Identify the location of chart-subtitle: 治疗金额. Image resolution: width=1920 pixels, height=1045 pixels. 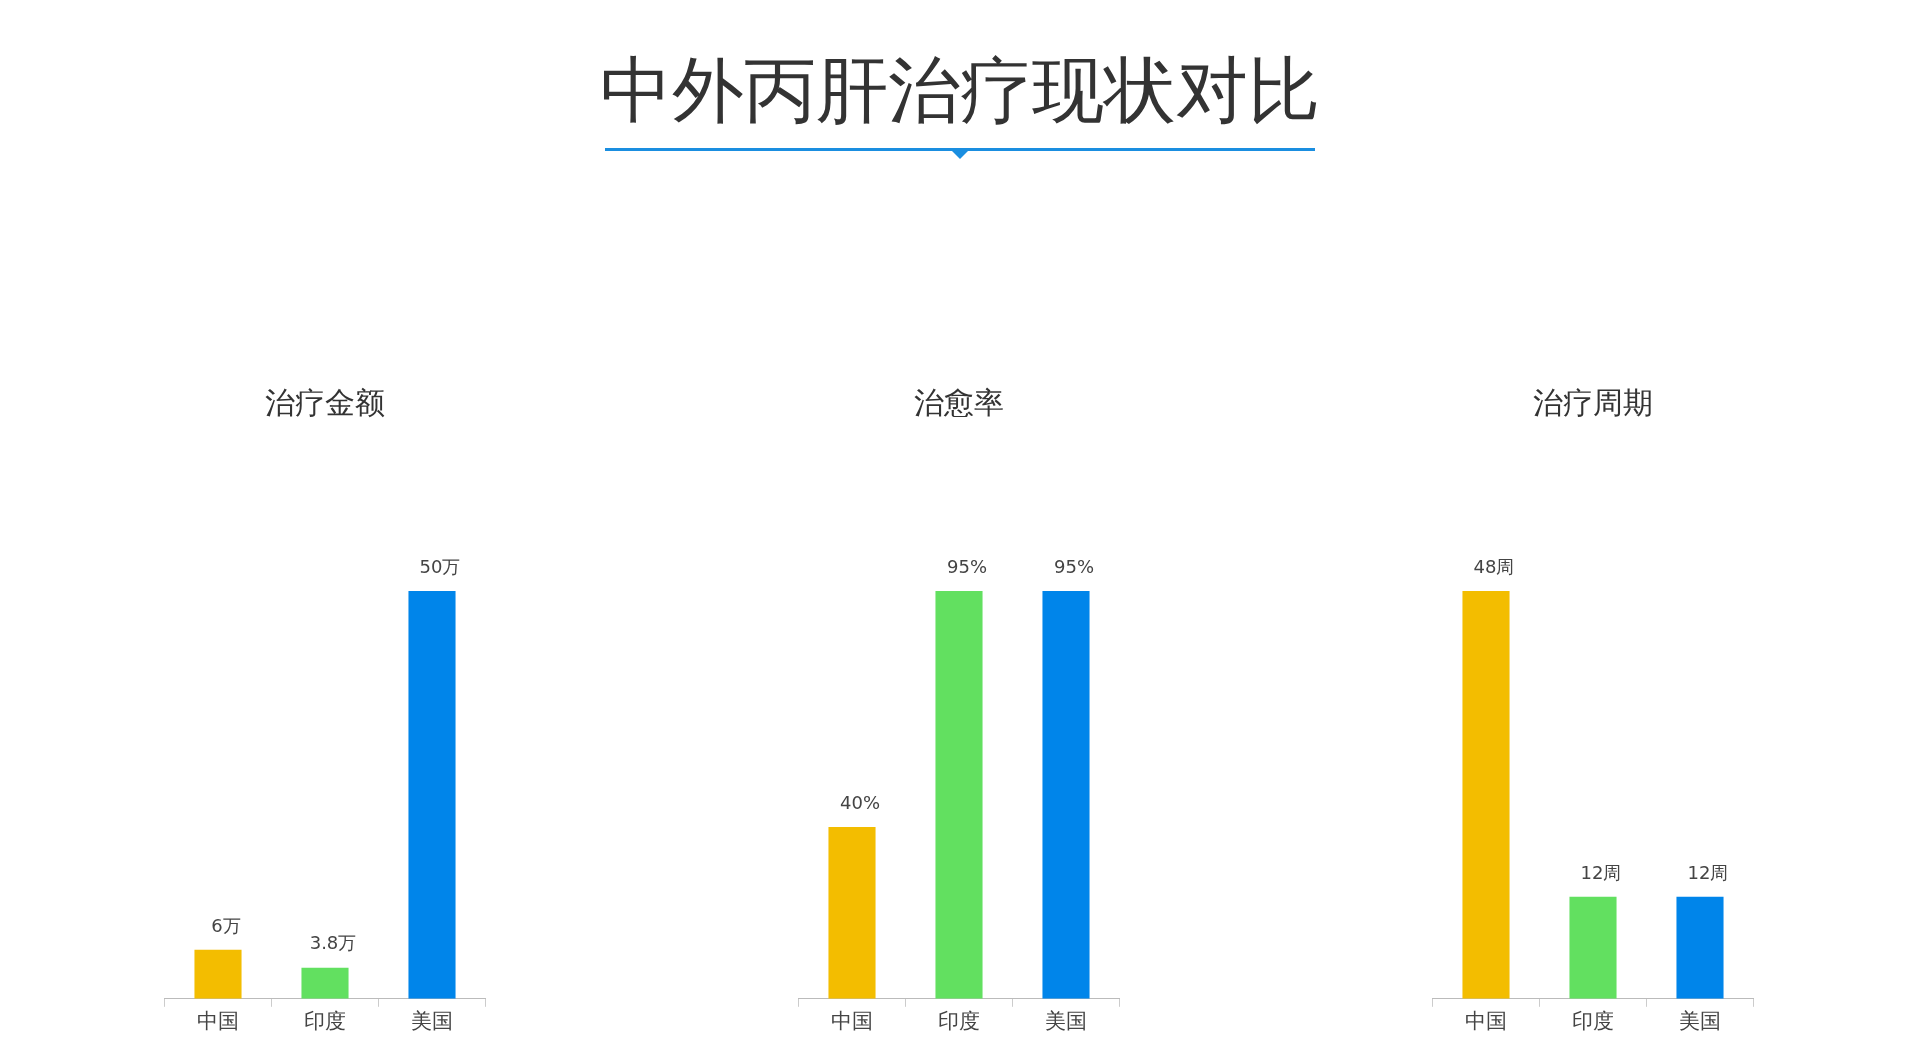
(325, 403).